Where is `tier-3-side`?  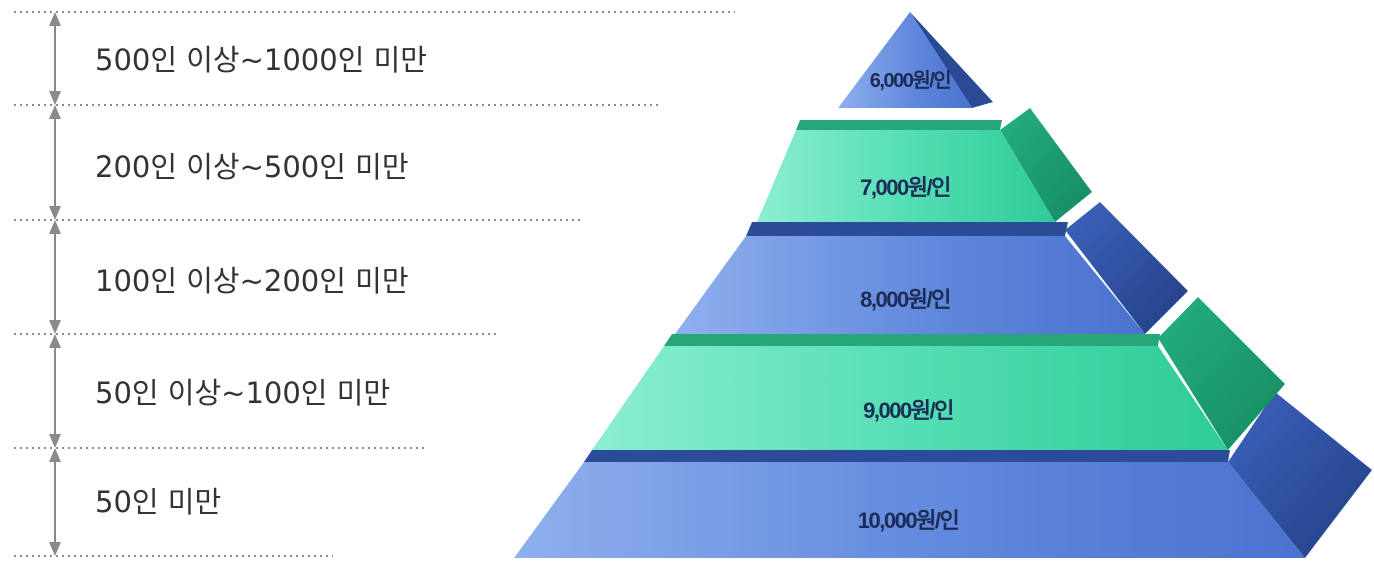
tier-3-side is located at coordinates (1126, 268).